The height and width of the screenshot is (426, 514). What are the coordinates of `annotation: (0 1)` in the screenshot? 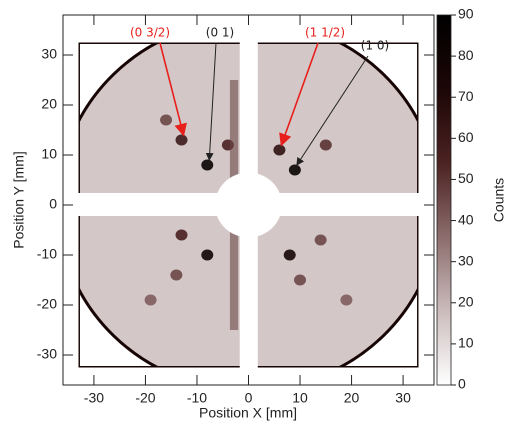 It's located at (220, 33).